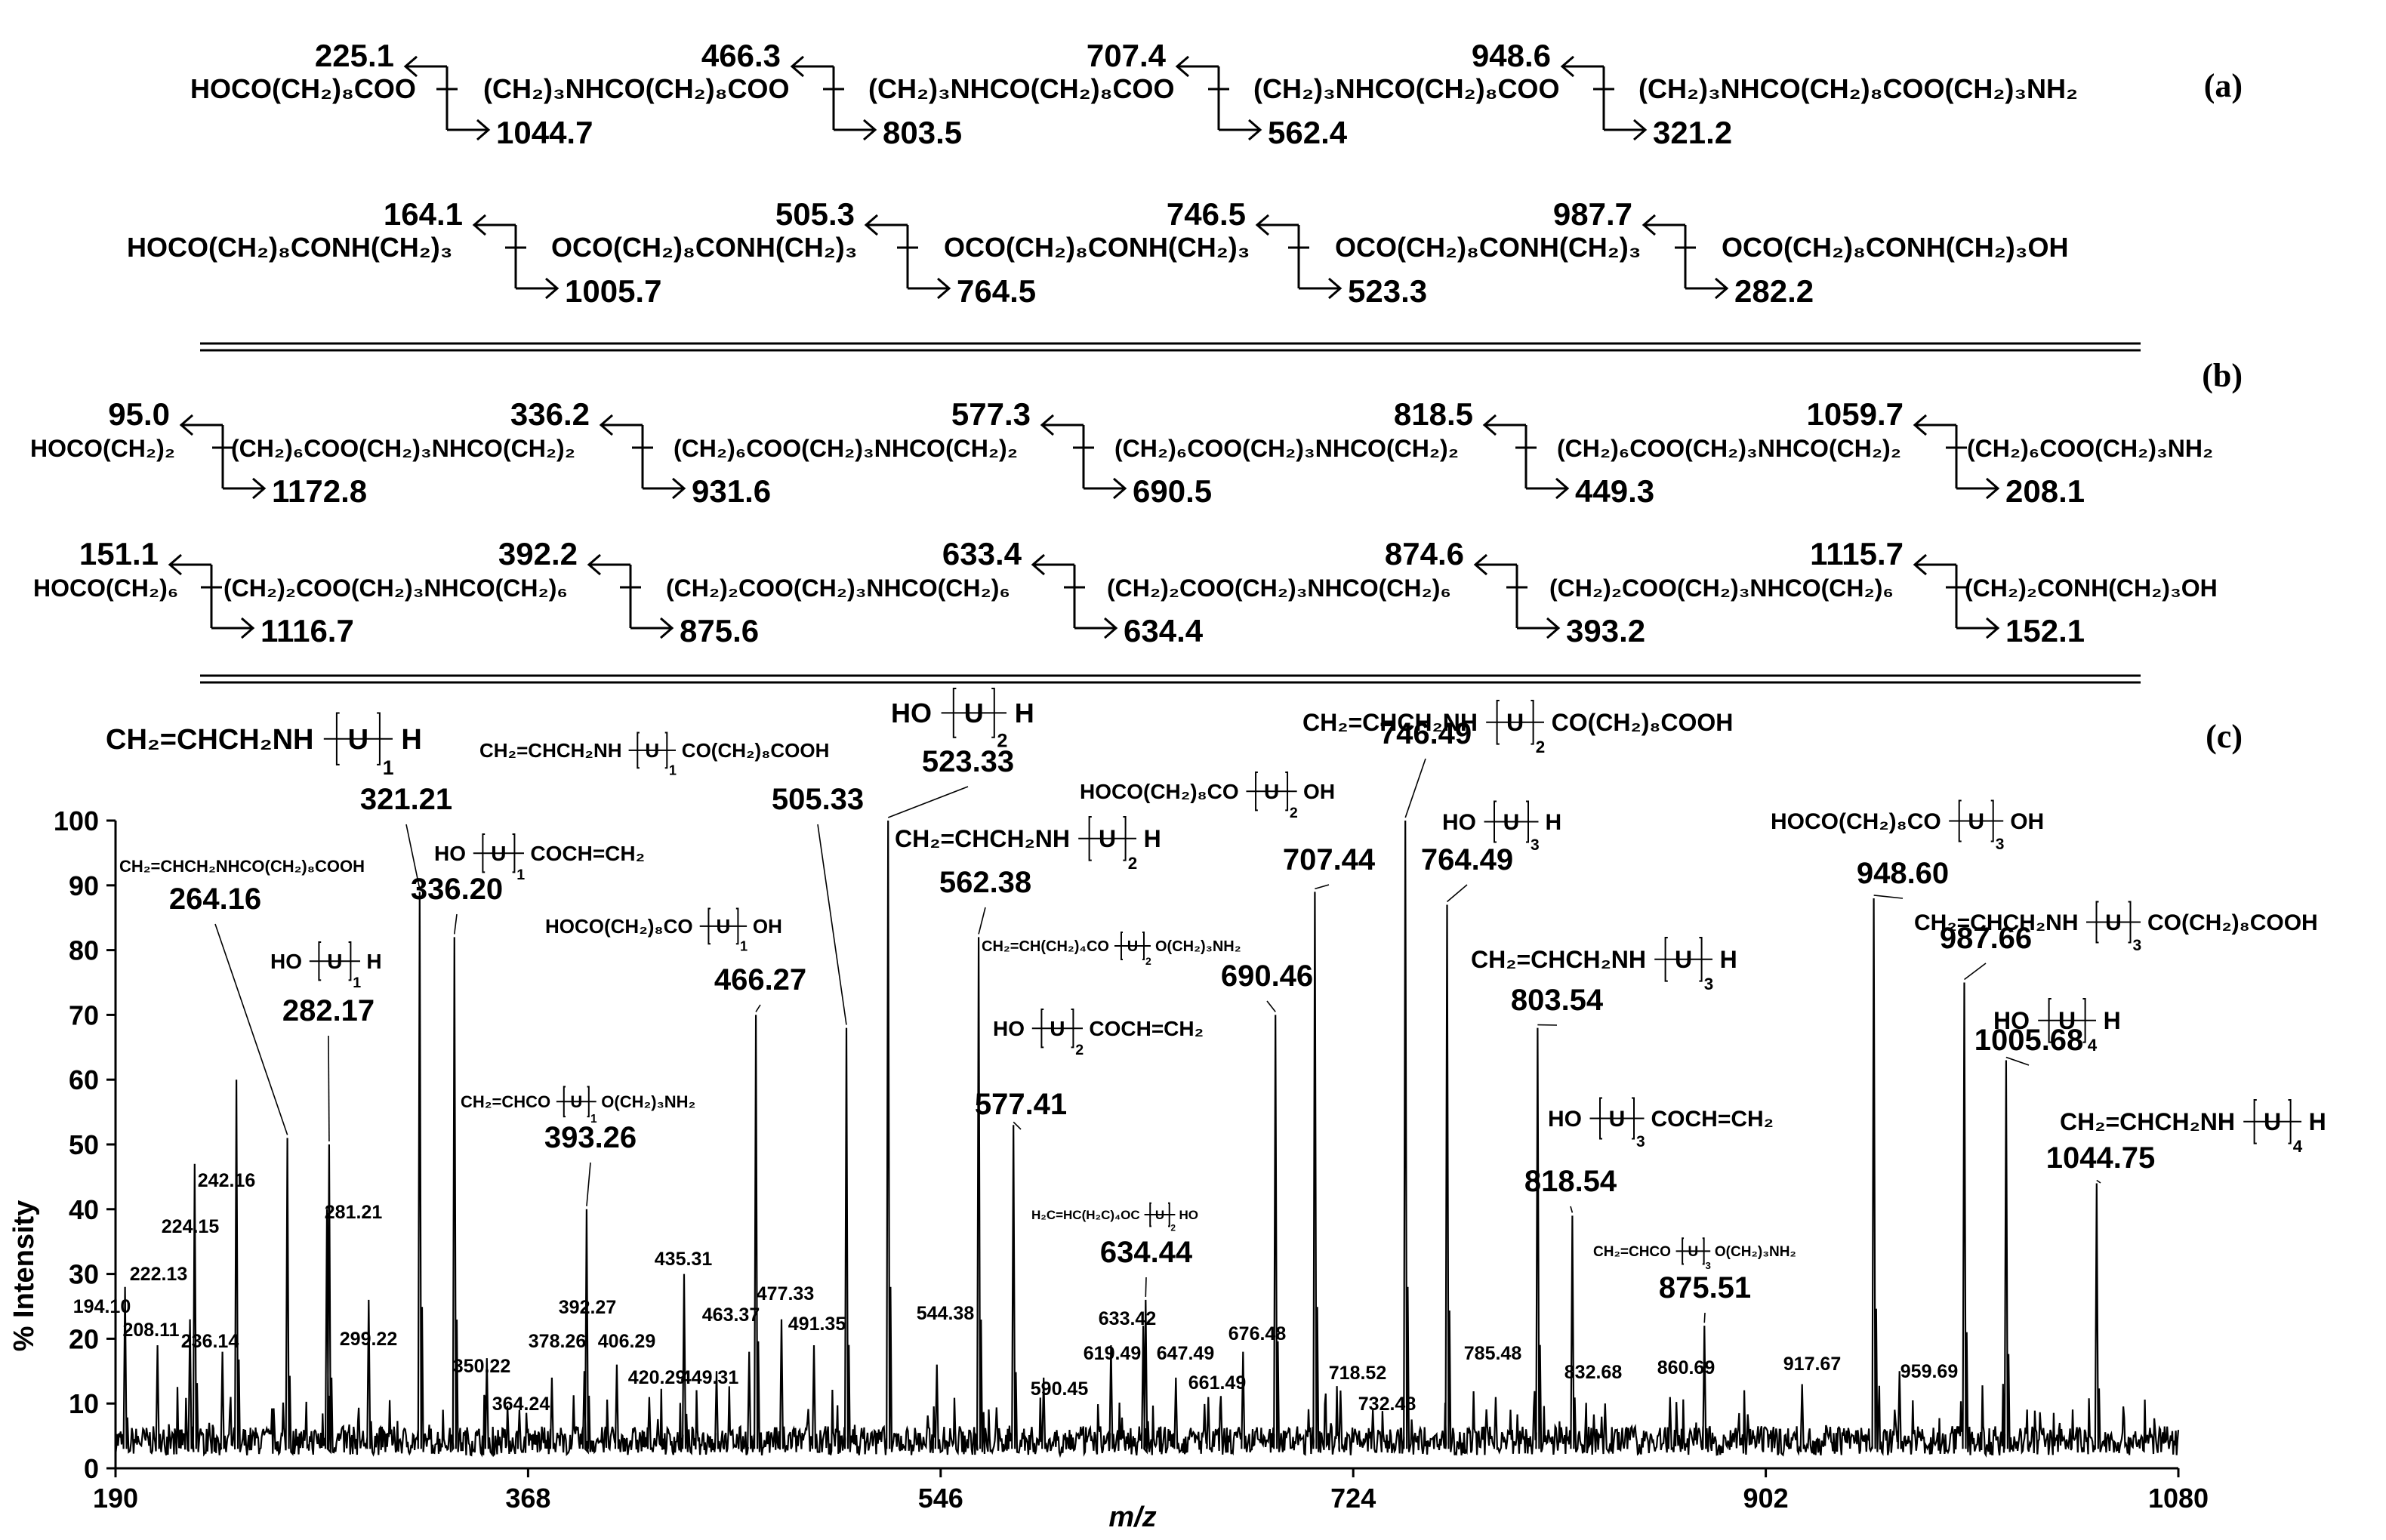 The width and height of the screenshot is (2386, 1540). What do you see at coordinates (2029, 1040) in the screenshot?
I see `peak-label: 1005.68` at bounding box center [2029, 1040].